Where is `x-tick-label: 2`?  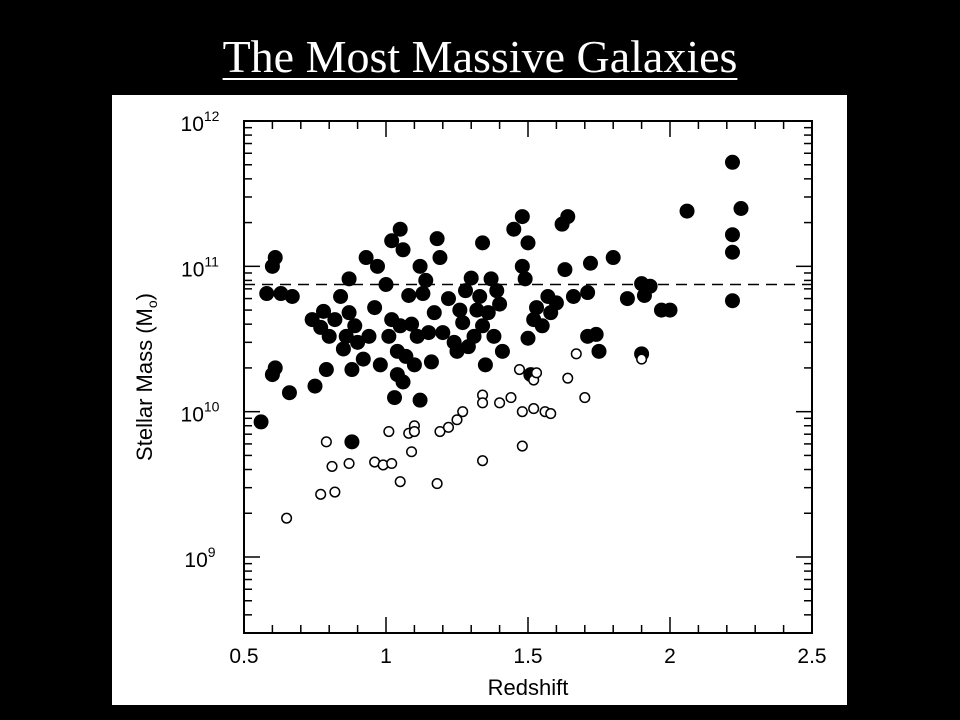
x-tick-label: 2 is located at coordinates (670, 656).